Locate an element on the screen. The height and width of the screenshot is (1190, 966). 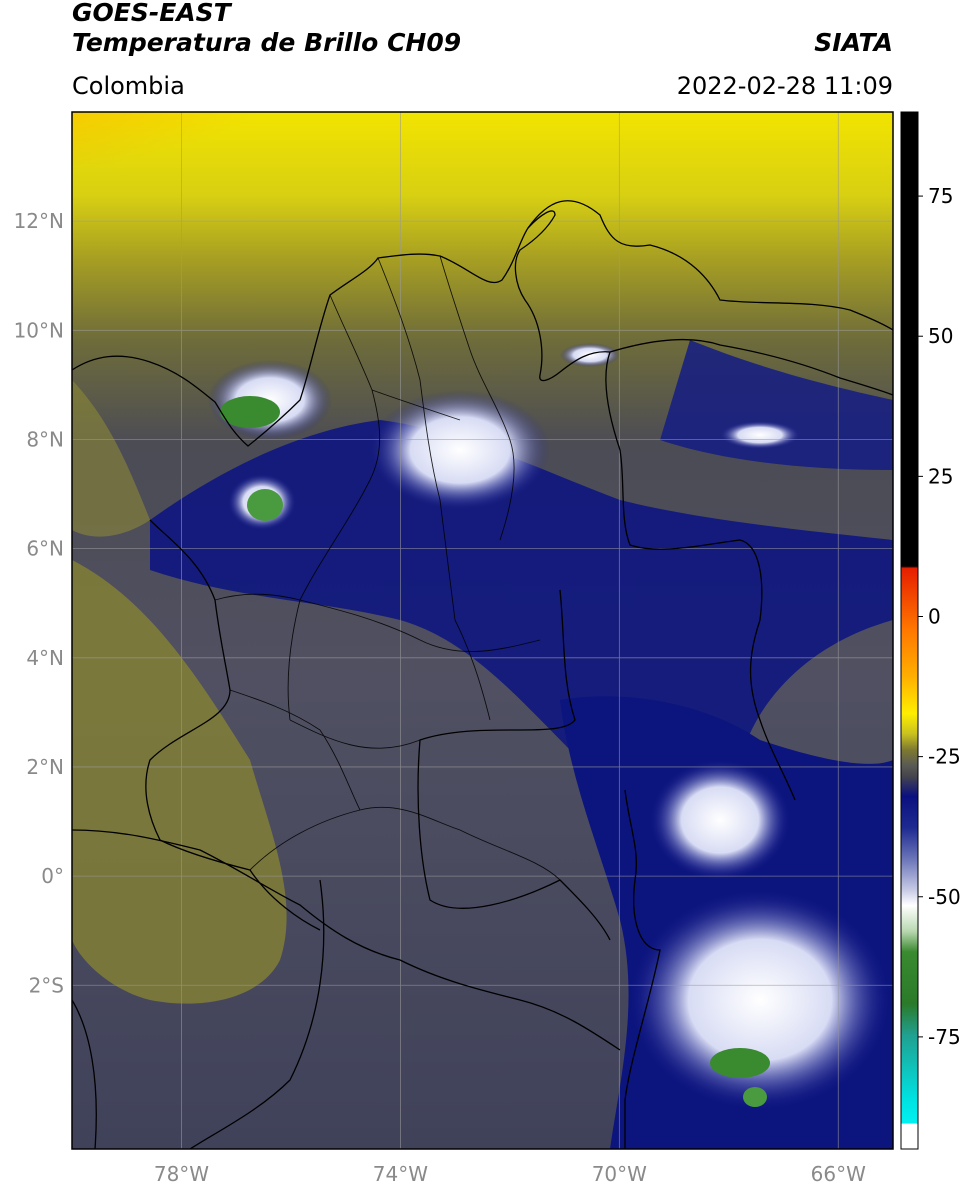
colorbar is located at coordinates (909, 630).